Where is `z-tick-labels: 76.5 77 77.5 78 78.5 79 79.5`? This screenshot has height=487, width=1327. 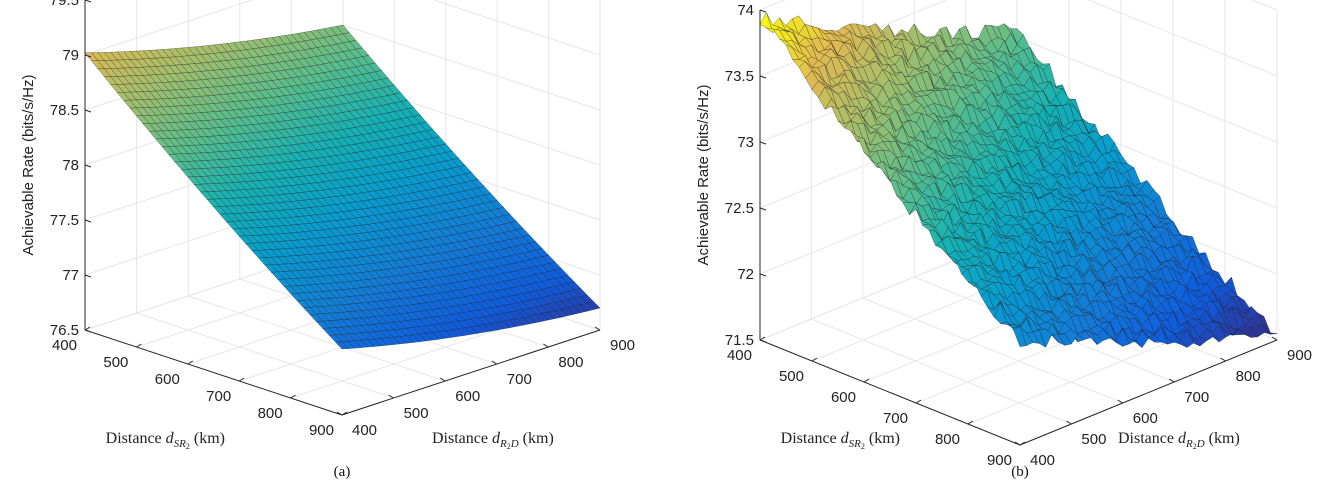 z-tick-labels: 76.5 77 77.5 78 78.5 79 79.5 is located at coordinates (71, 169).